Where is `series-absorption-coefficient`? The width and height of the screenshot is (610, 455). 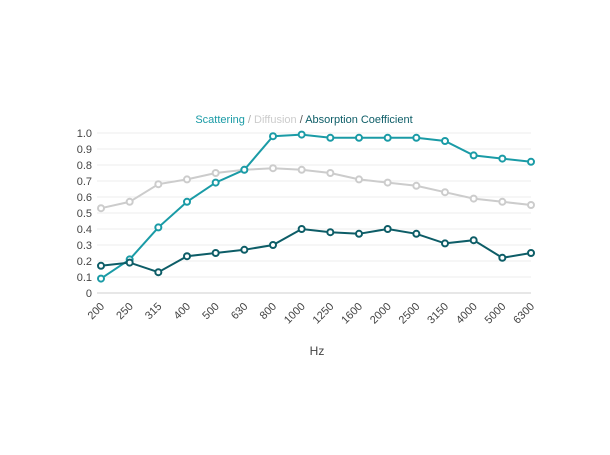 series-absorption-coefficient is located at coordinates (316, 251).